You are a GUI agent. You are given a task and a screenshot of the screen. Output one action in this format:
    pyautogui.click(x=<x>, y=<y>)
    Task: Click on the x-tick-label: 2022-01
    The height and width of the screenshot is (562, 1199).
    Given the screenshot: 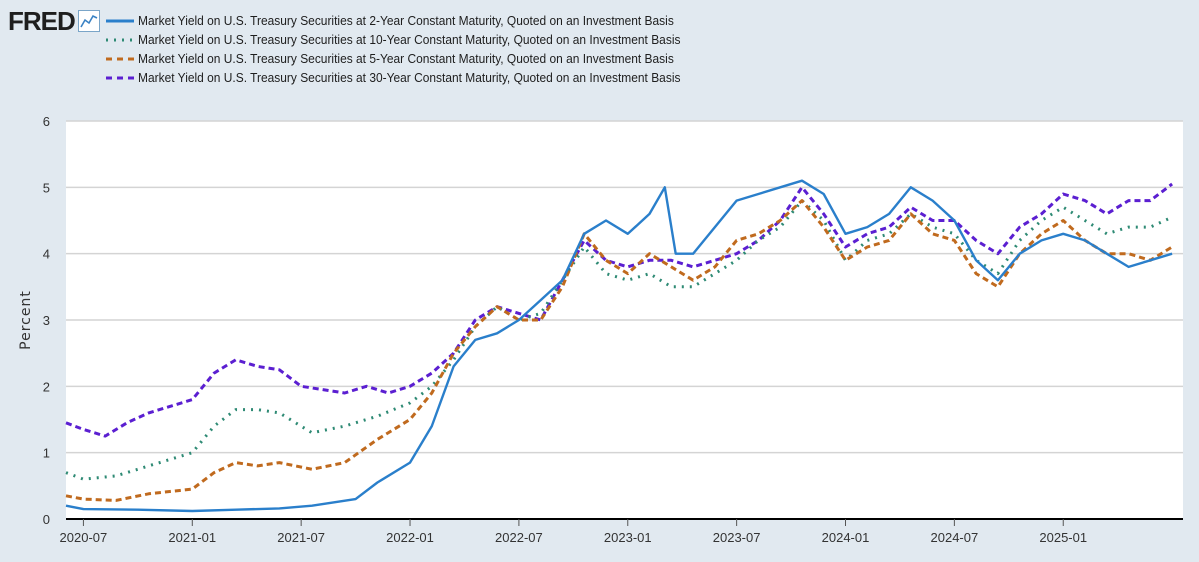 What is the action you would take?
    pyautogui.click(x=410, y=537)
    